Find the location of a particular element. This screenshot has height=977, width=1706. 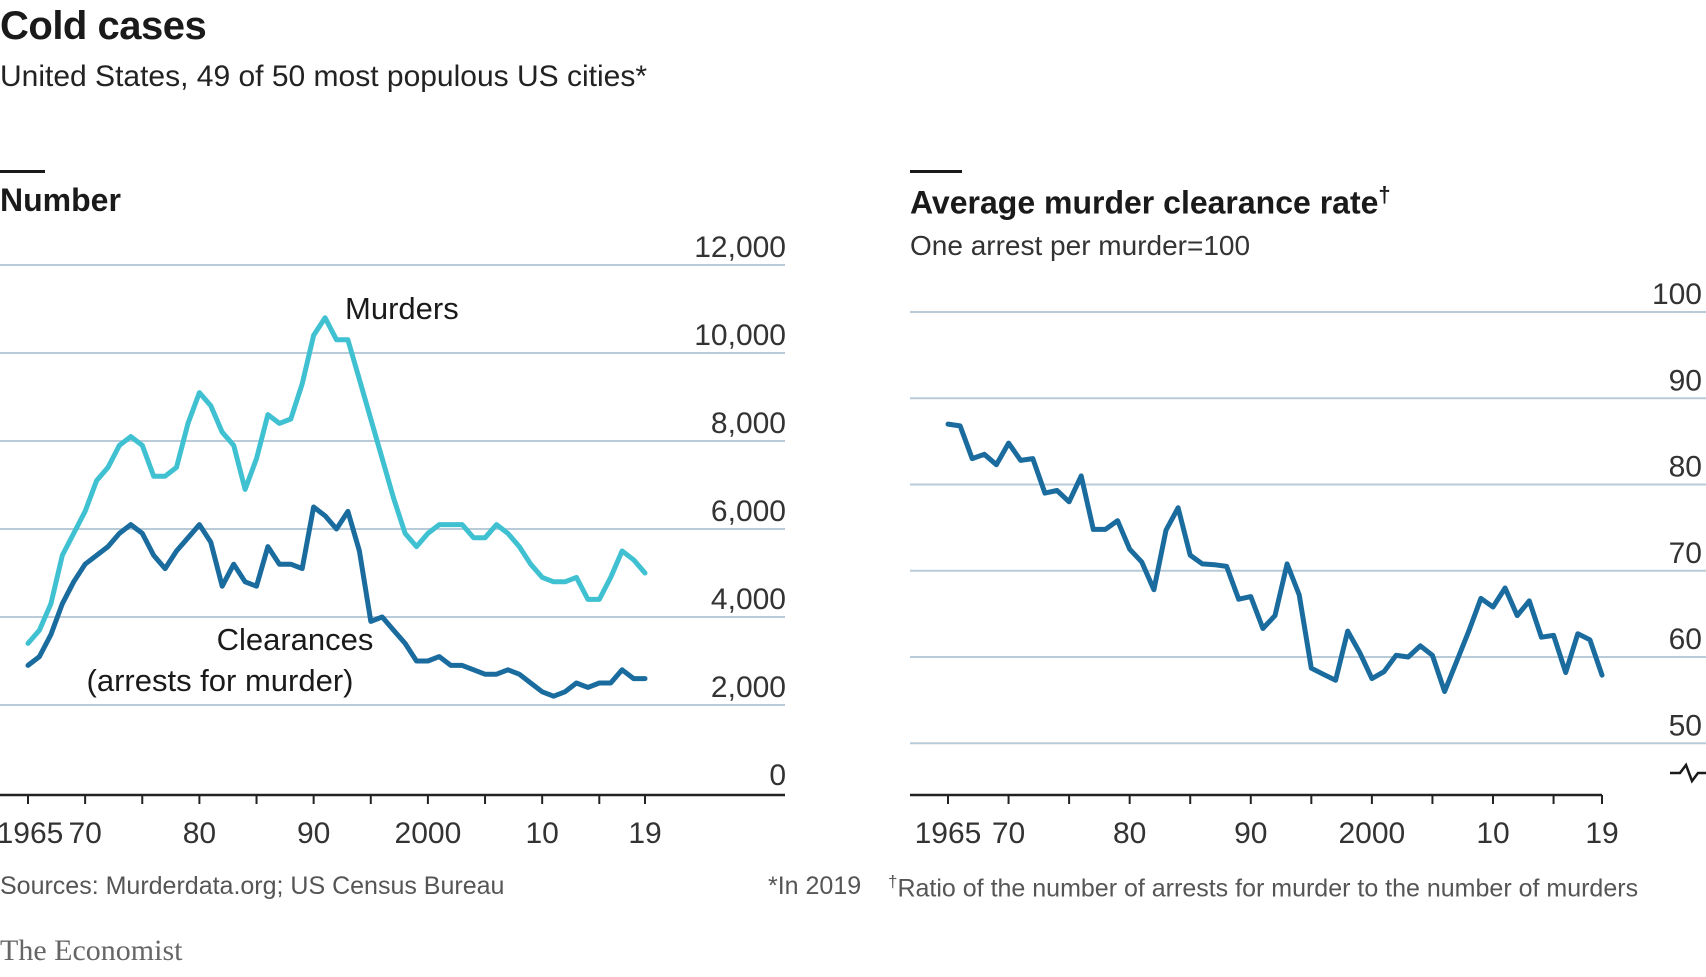

left-panel-title: Number is located at coordinates (60, 200).